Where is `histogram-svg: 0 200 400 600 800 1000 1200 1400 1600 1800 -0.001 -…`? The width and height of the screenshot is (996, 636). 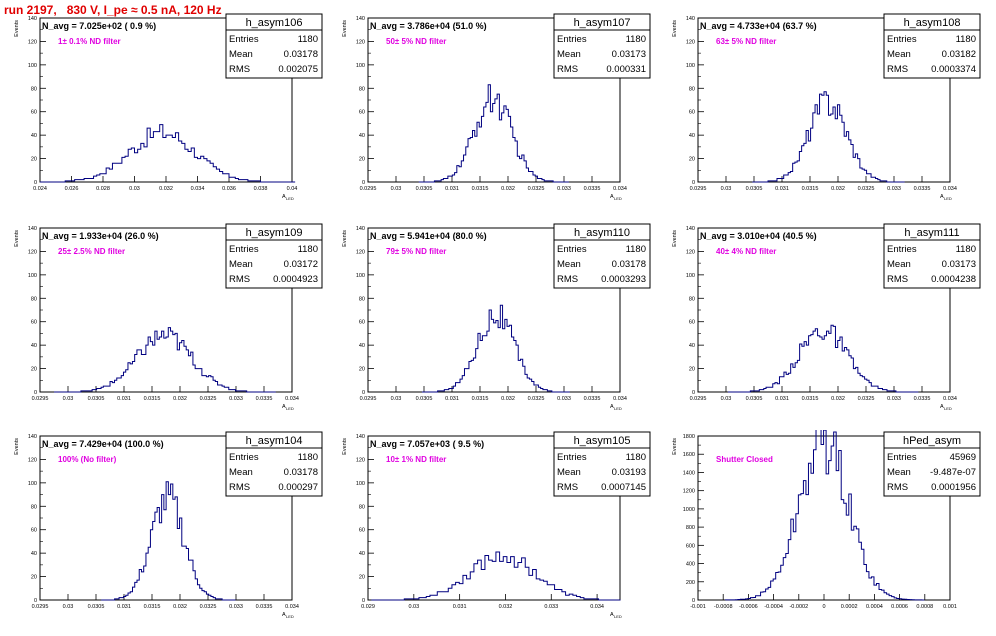
histogram-svg: 0 200 400 600 800 1000 1200 1400 1600 1800 -0.001 -… is located at coordinates (826, 520).